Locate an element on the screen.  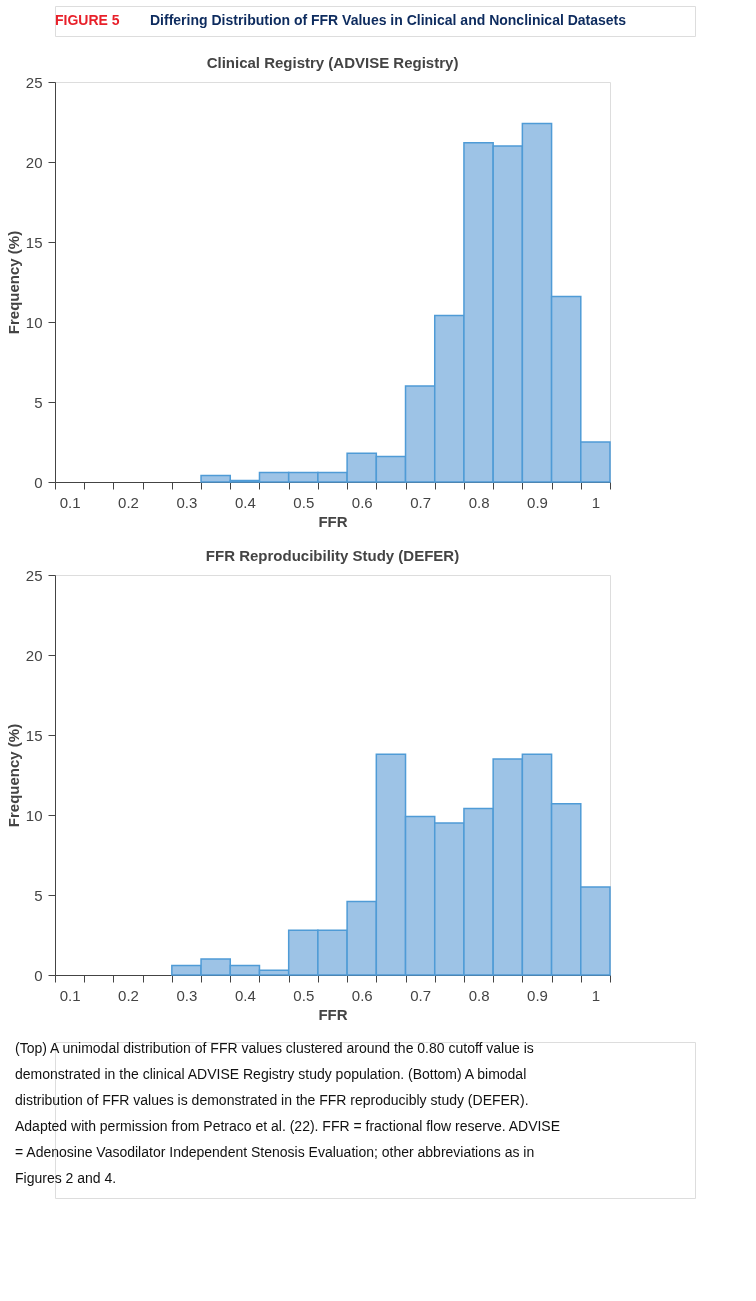
chart-title: Clinical Registry (ADVISE Registry) is located at coordinates (332, 62).